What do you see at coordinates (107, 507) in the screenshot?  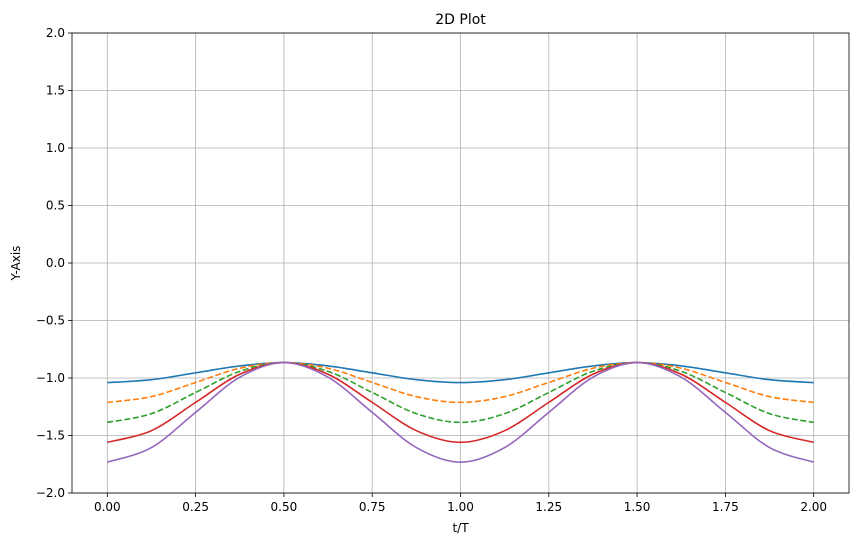 I see `x-tick-label: 0.00` at bounding box center [107, 507].